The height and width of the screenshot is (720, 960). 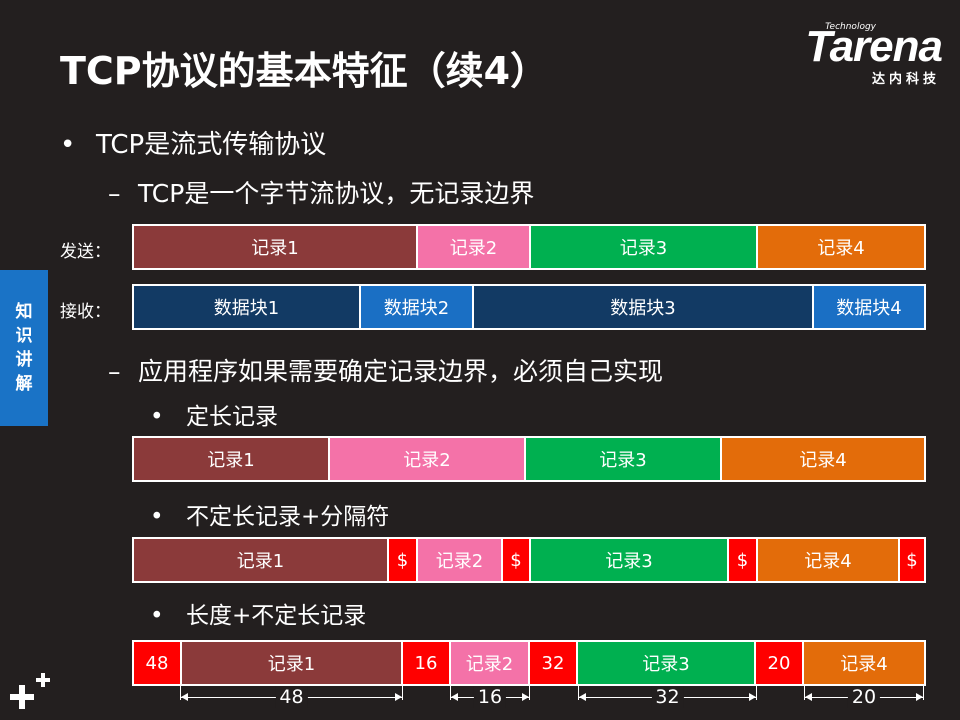 What do you see at coordinates (24, 312) in the screenshot?
I see `side-tab-char: 知` at bounding box center [24, 312].